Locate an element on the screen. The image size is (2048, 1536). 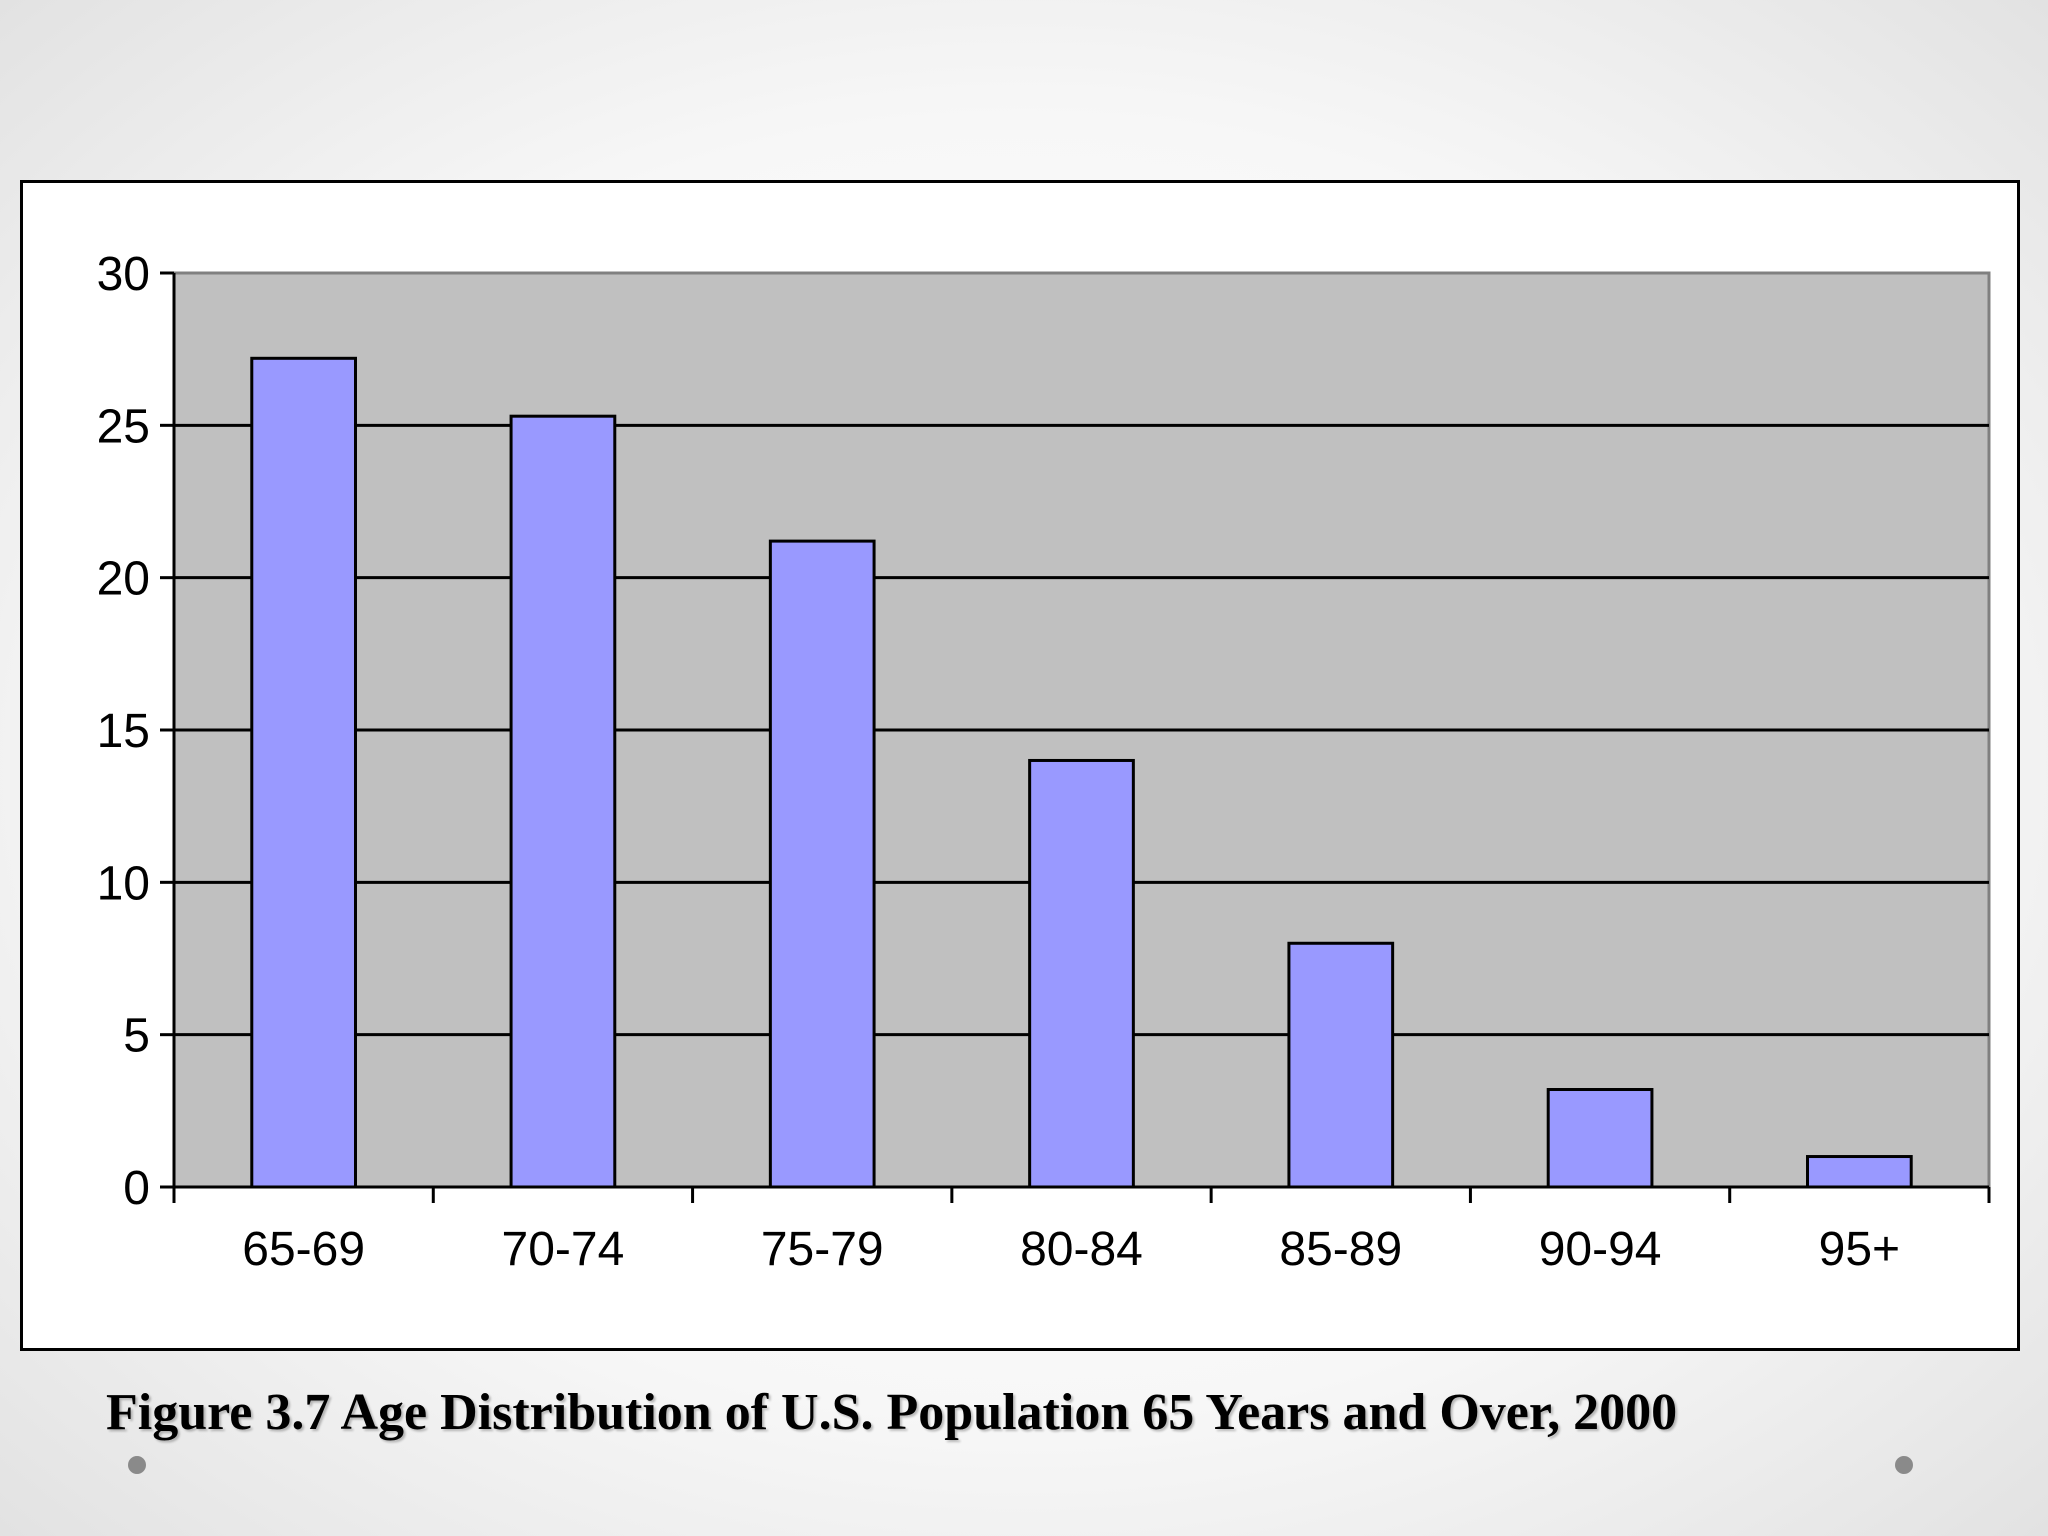
x-axis-tick-label: 95+ is located at coordinates (1859, 1249).